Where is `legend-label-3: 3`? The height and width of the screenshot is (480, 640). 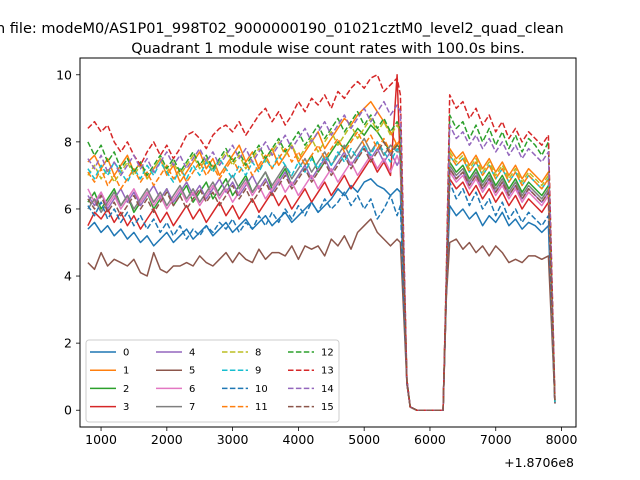 legend-label-3: 3 is located at coordinates (126, 407).